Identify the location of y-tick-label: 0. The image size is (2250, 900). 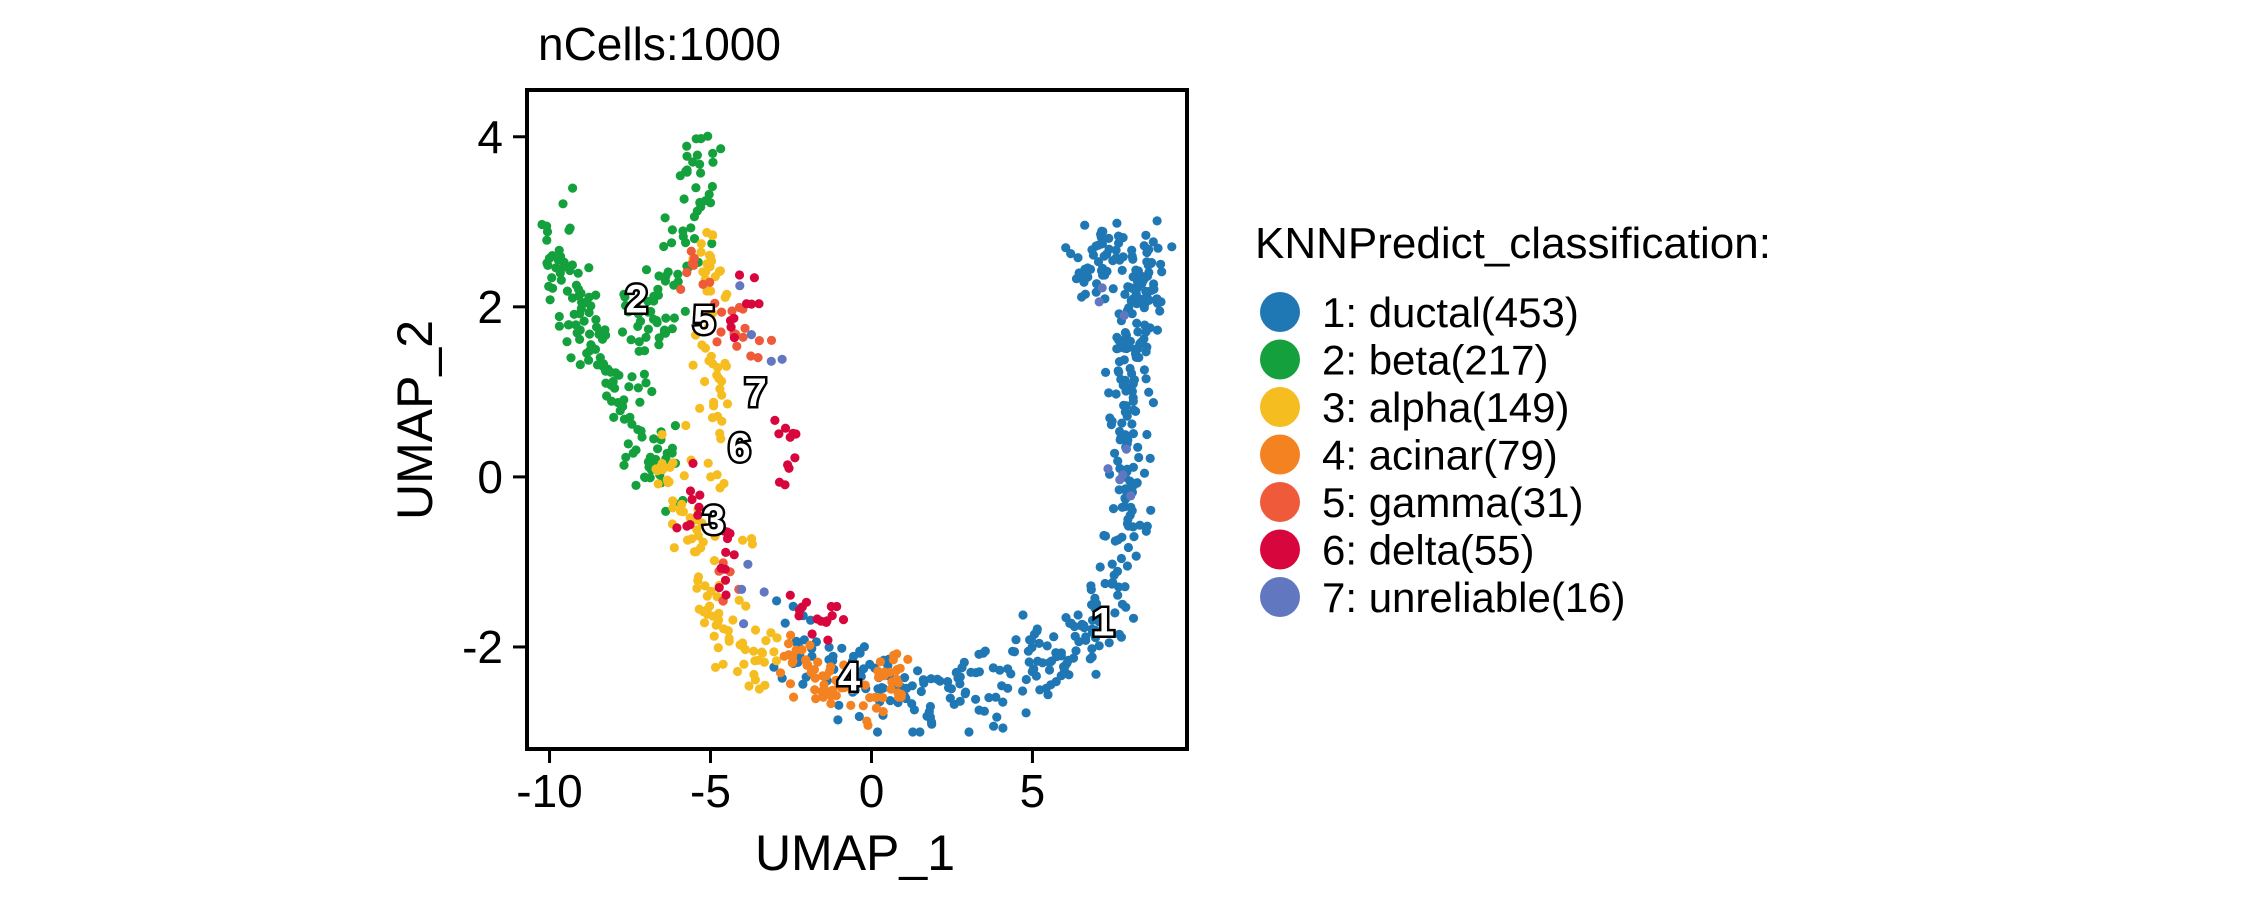
(490, 477).